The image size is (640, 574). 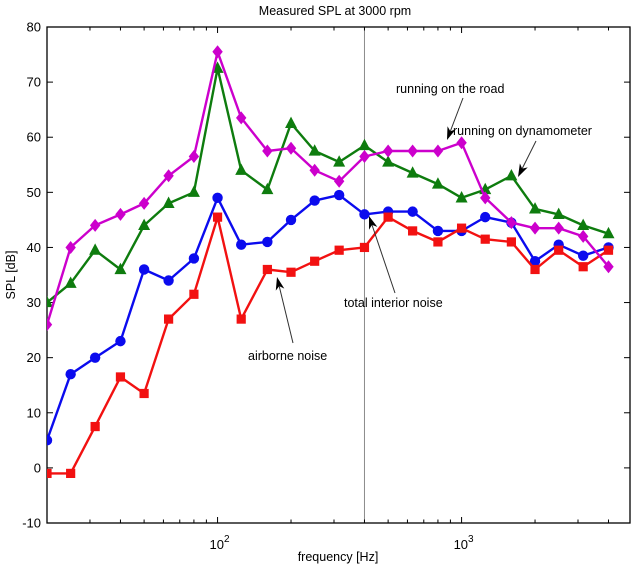 I want to click on y-tick-label: 40, so click(x=34, y=247).